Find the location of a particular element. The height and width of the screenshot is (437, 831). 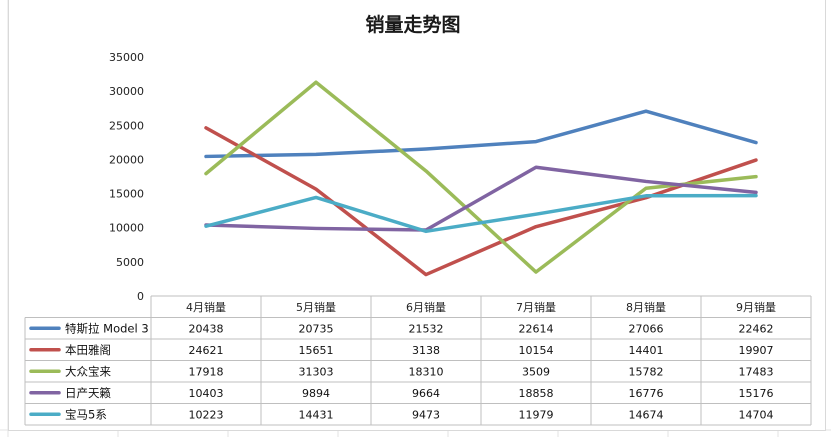

table-cell: 14431 is located at coordinates (316, 414).